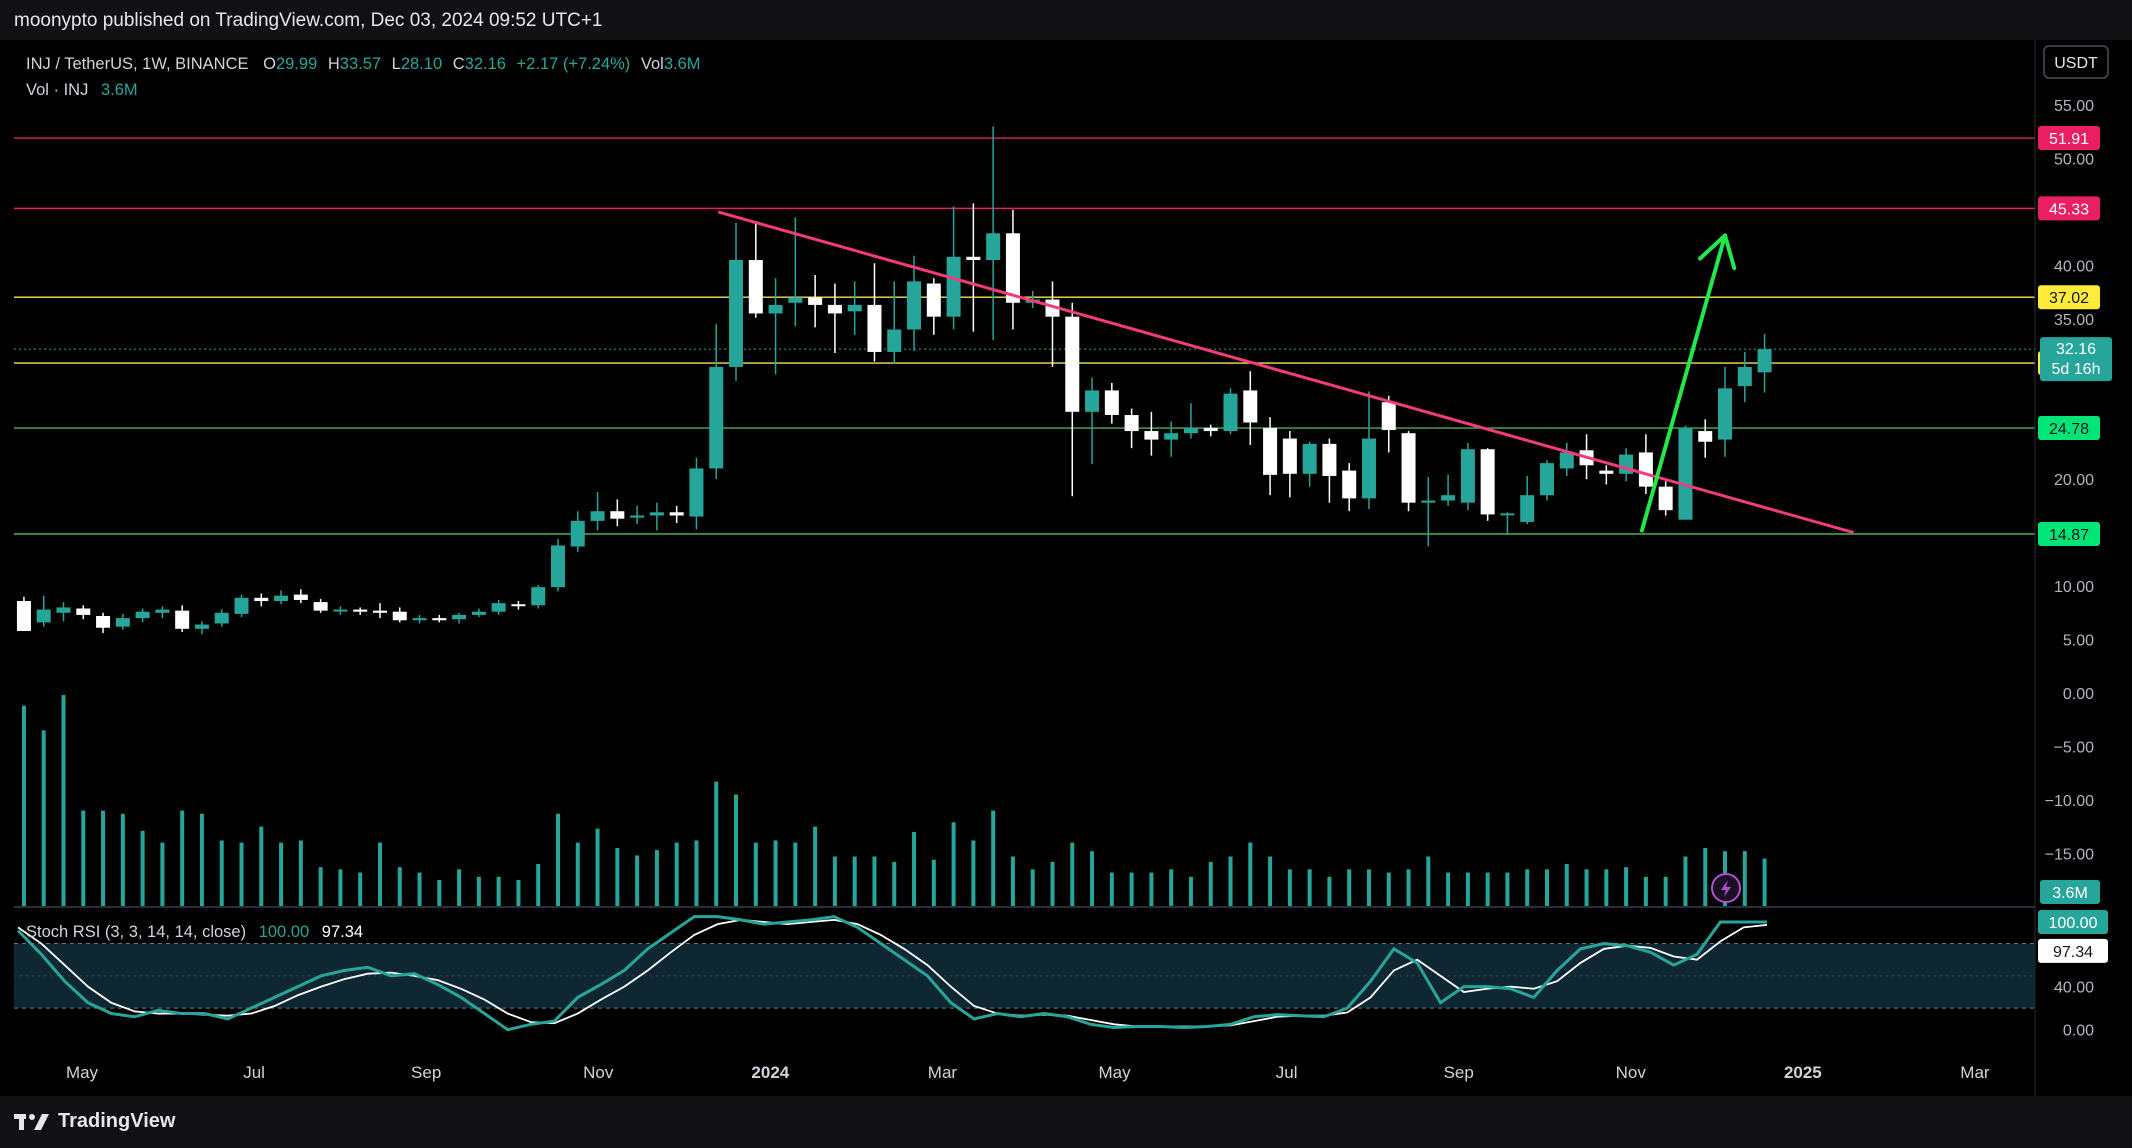  What do you see at coordinates (94, 1121) in the screenshot?
I see `tradingview-brand: TradingView` at bounding box center [94, 1121].